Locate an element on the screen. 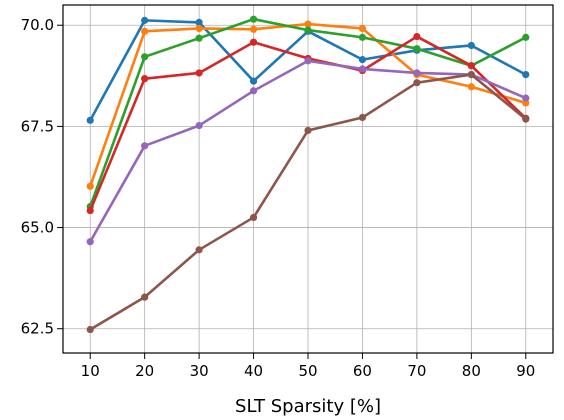 The image size is (564, 420). x-tick-label: 90 is located at coordinates (525, 371).